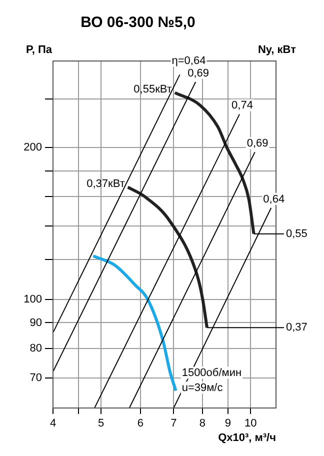 The image size is (324, 456). What do you see at coordinates (36, 348) in the screenshot?
I see `y-tick-label: 80` at bounding box center [36, 348].